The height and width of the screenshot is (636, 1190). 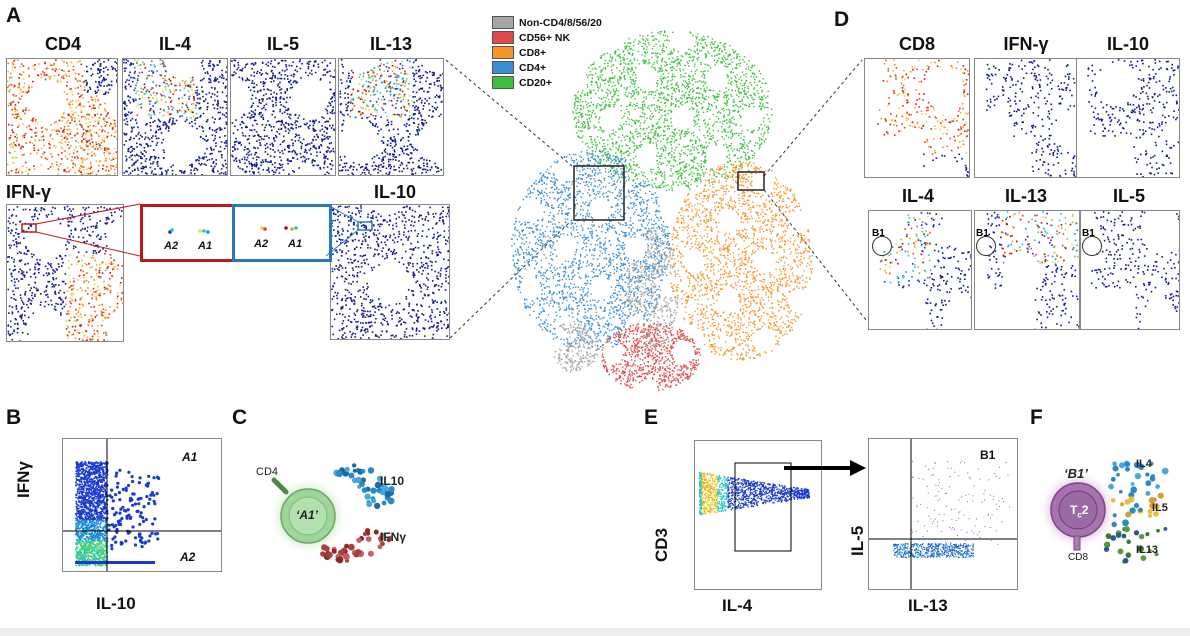 I want to click on legend-entry: CD20+, so click(x=547, y=82).